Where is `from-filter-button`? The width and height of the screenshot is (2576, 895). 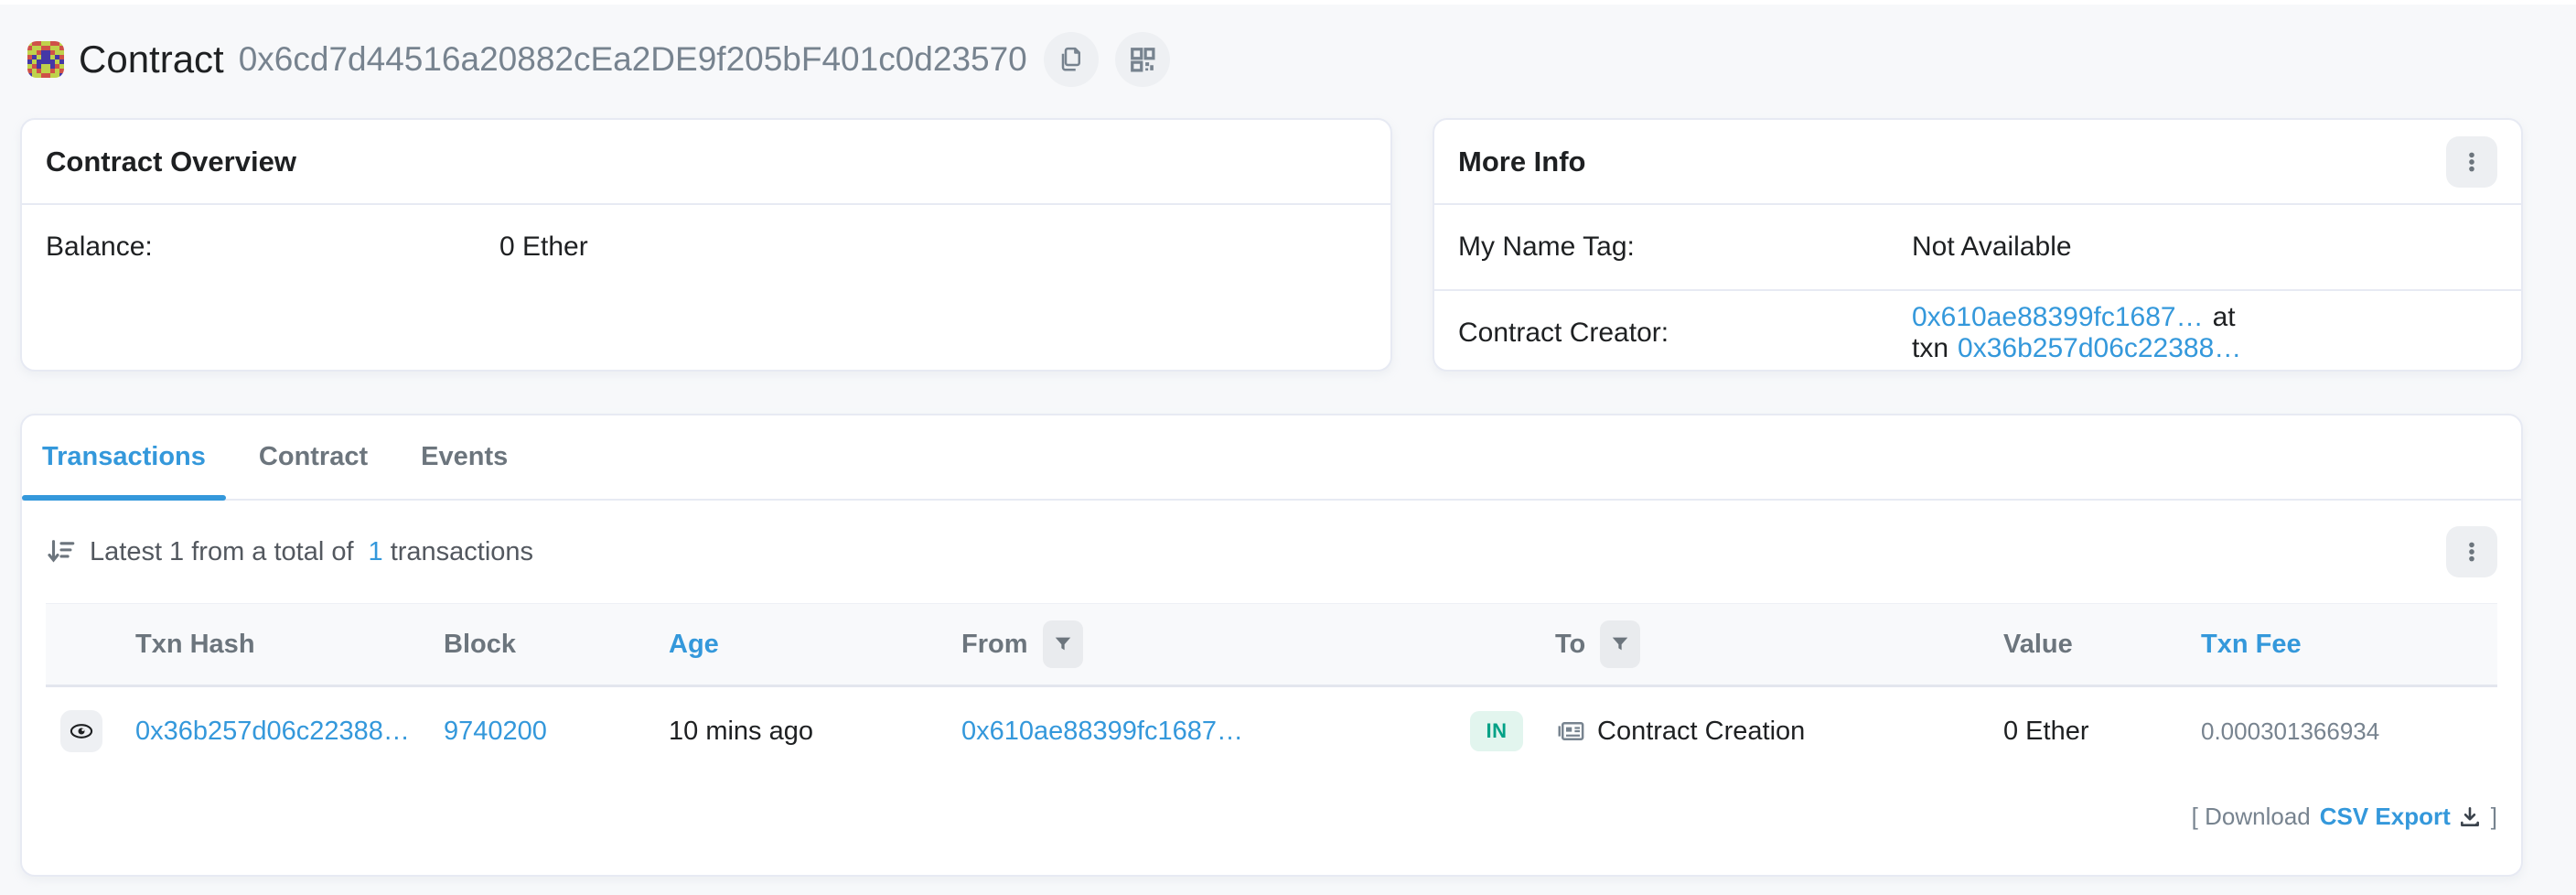 from-filter-button is located at coordinates (1063, 644).